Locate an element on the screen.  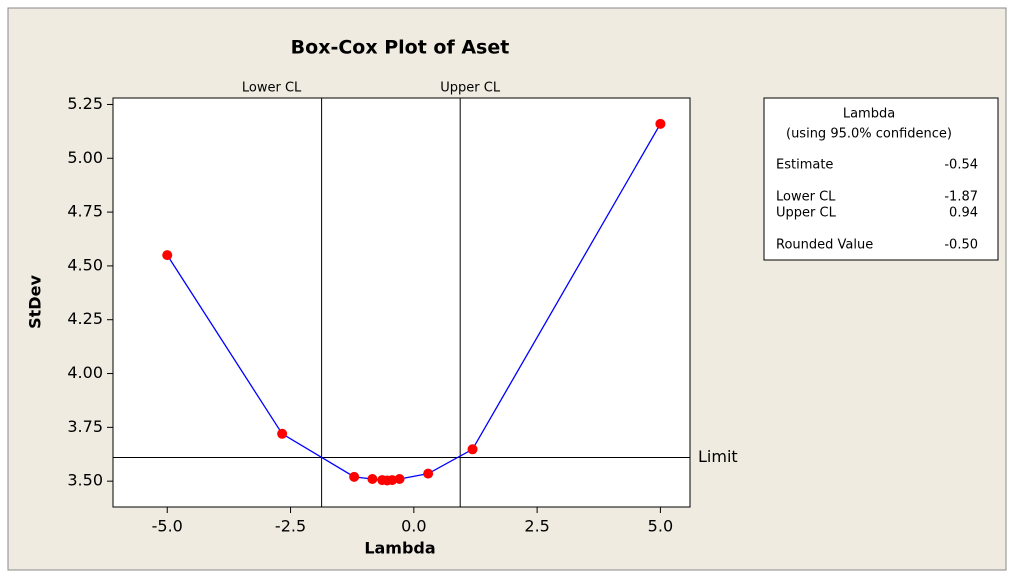
chart-title: Box-Cox Plot of Aset is located at coordinates (400, 48).